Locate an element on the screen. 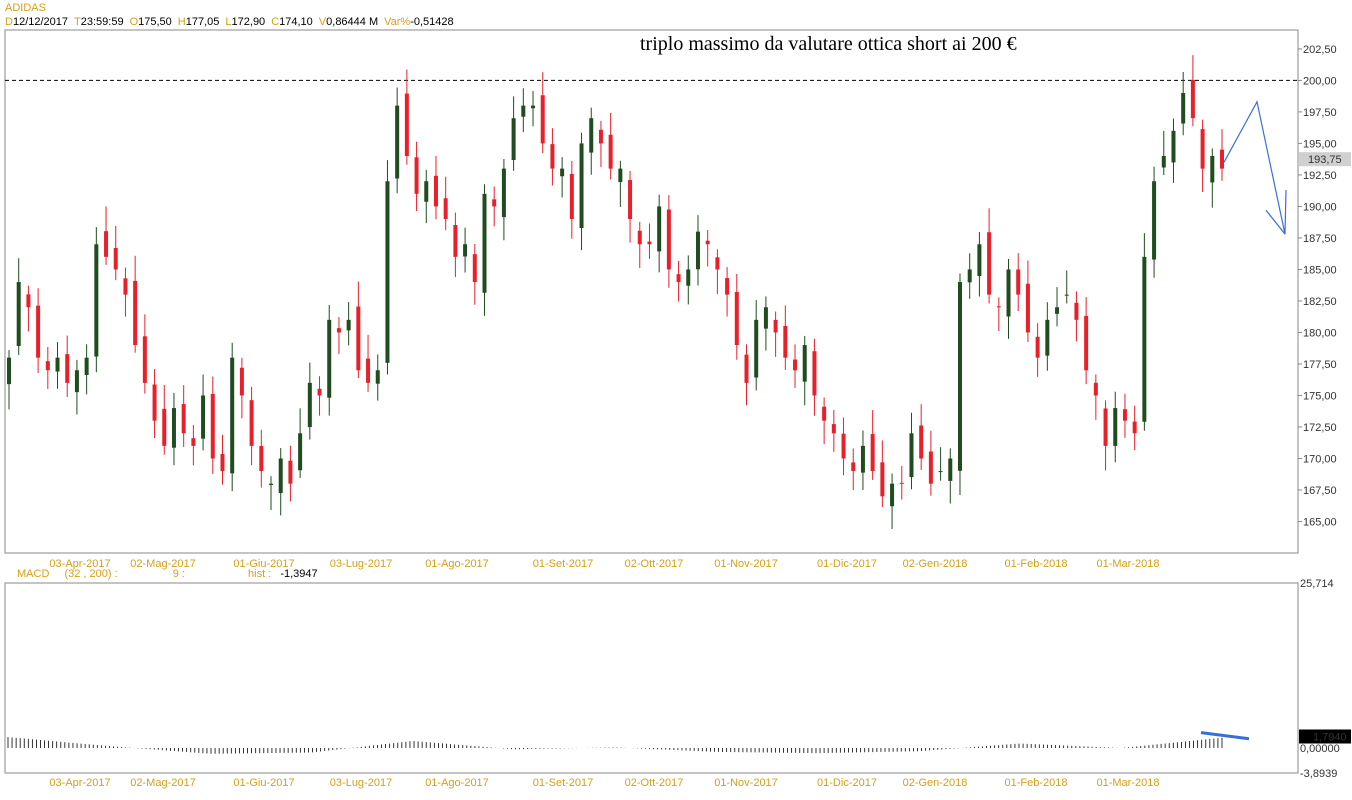 This screenshot has height=800, width=1352. x-tick-label: 01-Dic-2017 is located at coordinates (847, 564).